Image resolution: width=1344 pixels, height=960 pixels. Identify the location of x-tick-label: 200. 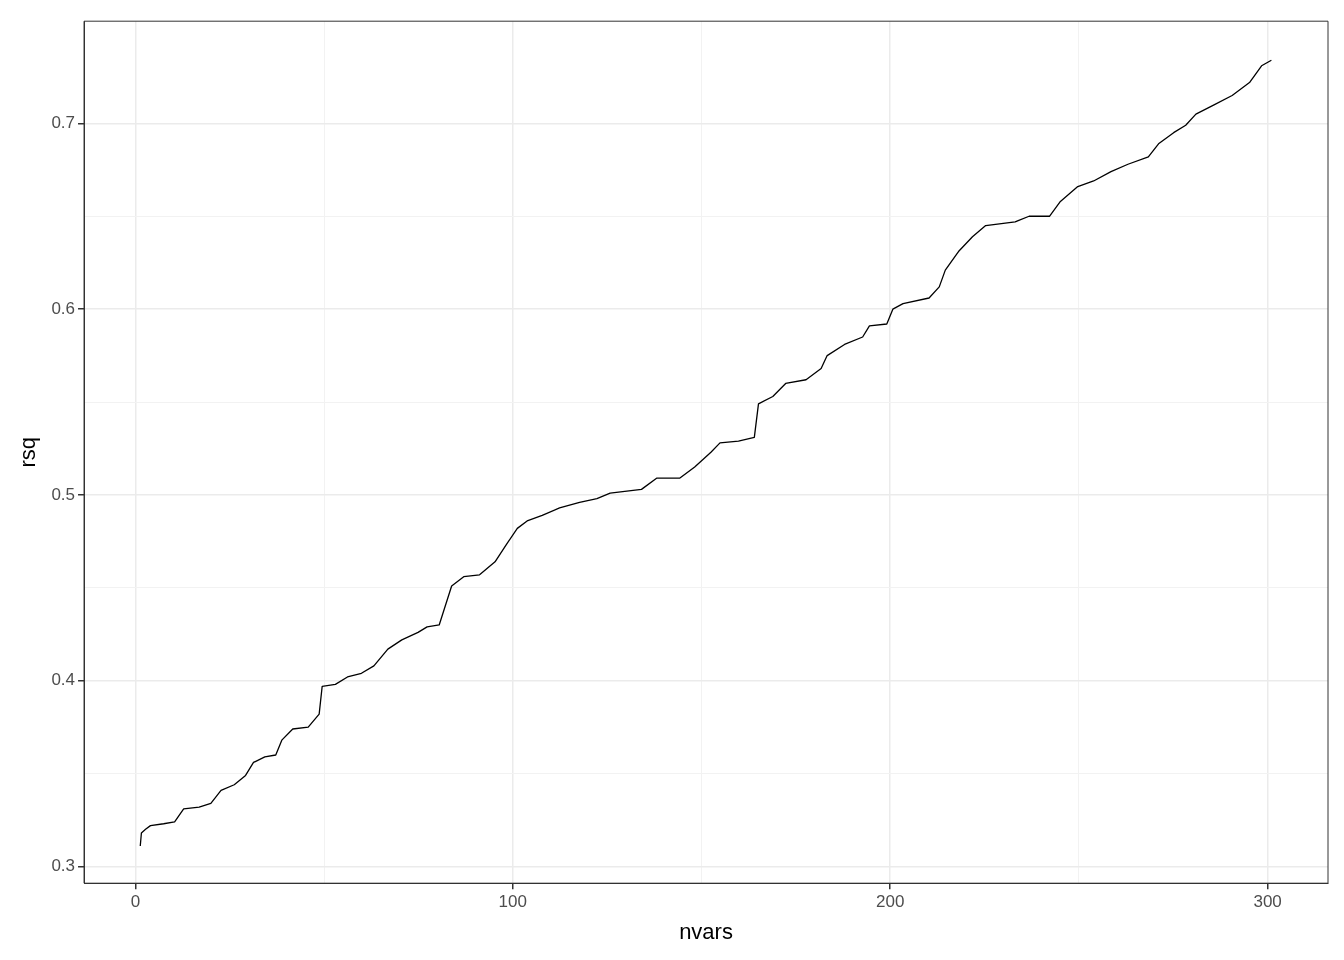
(890, 902).